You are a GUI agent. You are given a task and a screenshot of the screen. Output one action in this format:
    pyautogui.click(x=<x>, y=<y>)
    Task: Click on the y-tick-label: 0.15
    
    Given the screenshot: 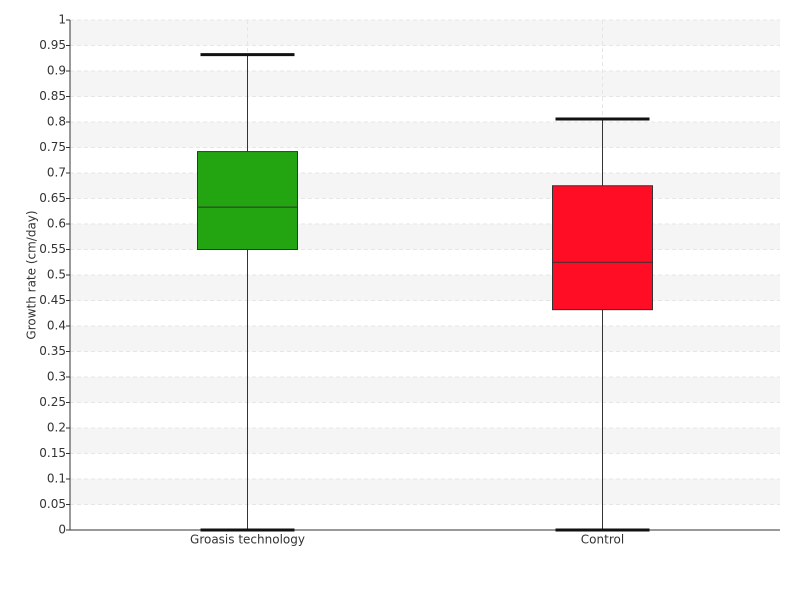 What is the action you would take?
    pyautogui.click(x=52, y=453)
    